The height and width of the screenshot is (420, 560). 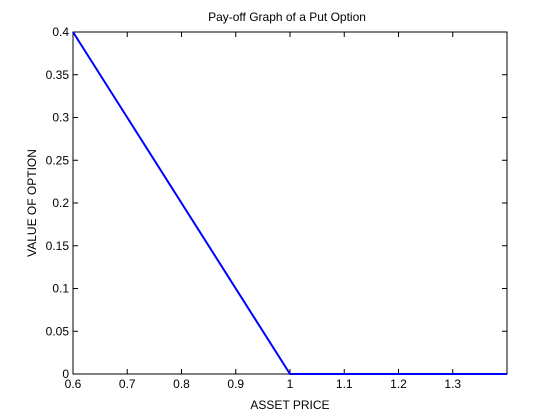 What do you see at coordinates (32, 203) in the screenshot?
I see `y-axis-label: VALUE OF OPTION` at bounding box center [32, 203].